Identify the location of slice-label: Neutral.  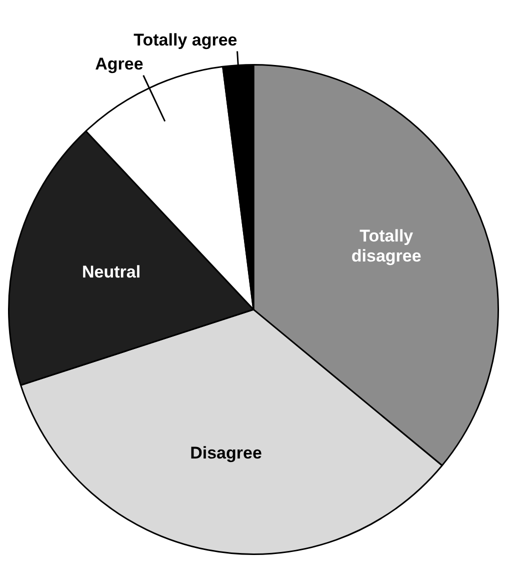
(111, 272).